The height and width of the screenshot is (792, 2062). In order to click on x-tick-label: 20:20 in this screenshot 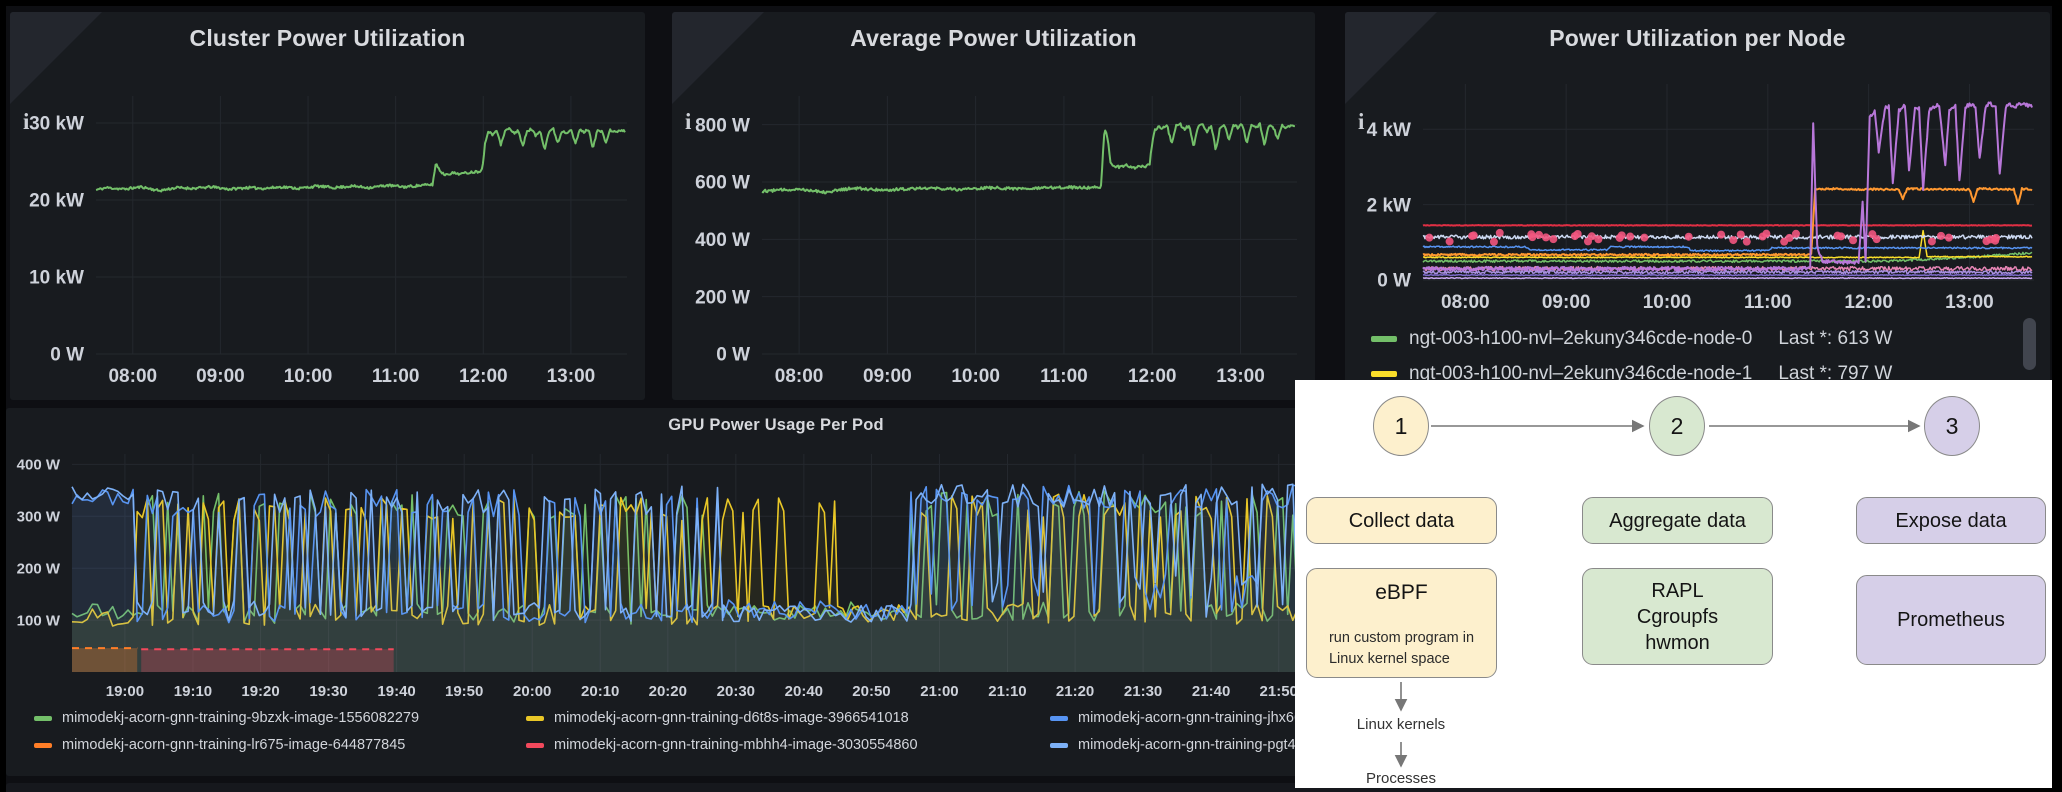, I will do `click(668, 690)`.